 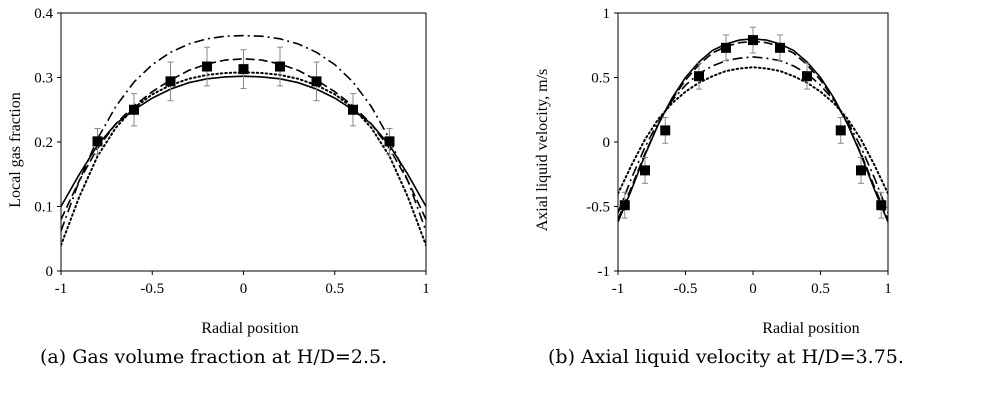 What do you see at coordinates (607, 14) in the screenshot?
I see `chart-b-ytick-label: 1` at bounding box center [607, 14].